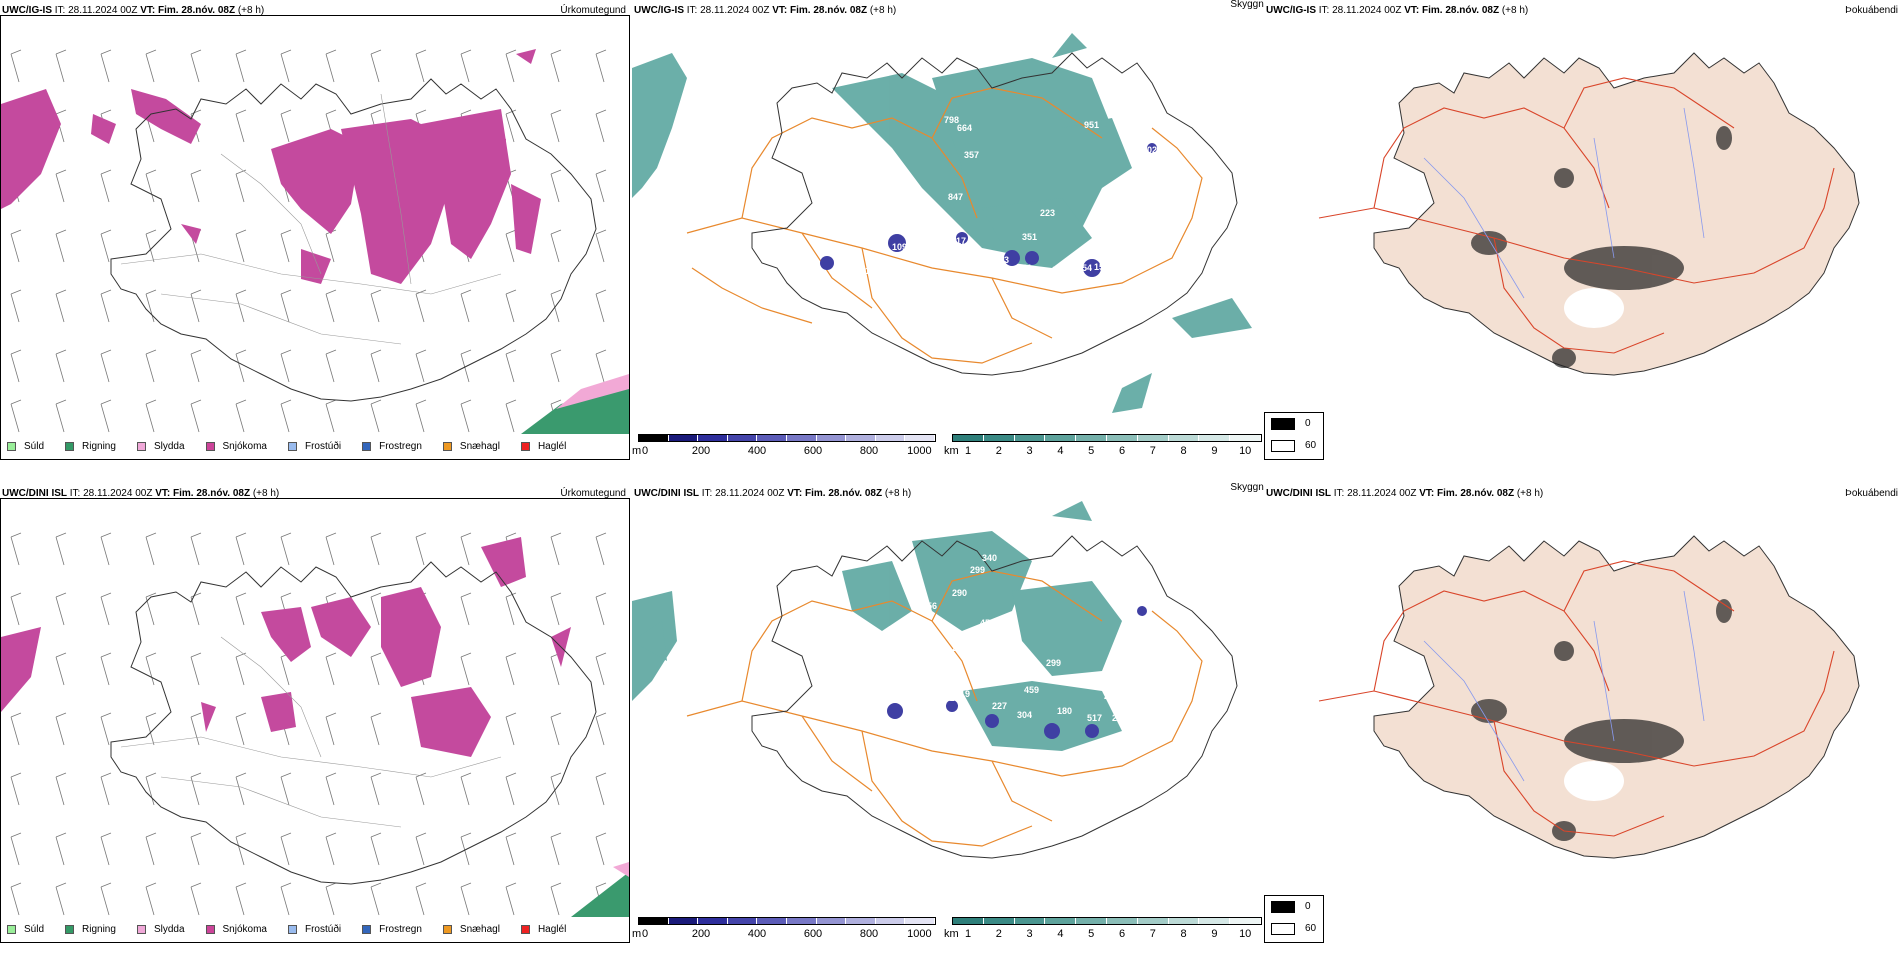  I want to click on legend-item: Haglél, so click(543, 929).